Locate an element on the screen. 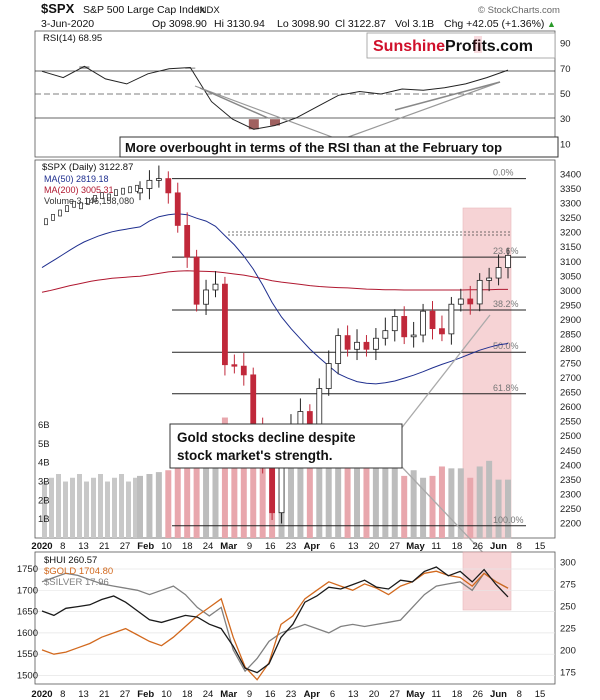  price-tick-label: 2400 is located at coordinates (570, 465).